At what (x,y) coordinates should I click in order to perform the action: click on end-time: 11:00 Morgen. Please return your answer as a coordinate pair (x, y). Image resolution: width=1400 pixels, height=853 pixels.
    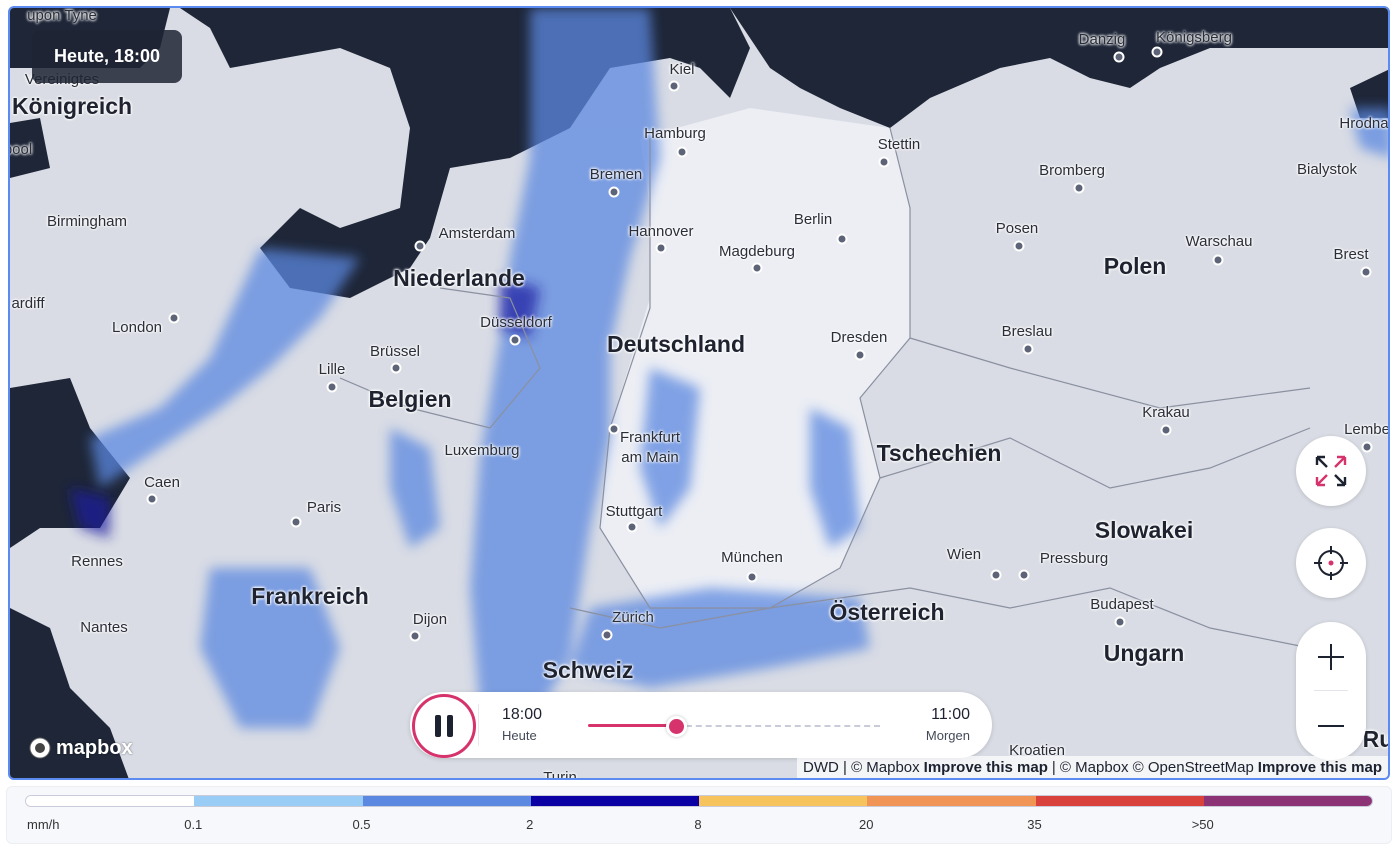
    Looking at the image, I should click on (947, 724).